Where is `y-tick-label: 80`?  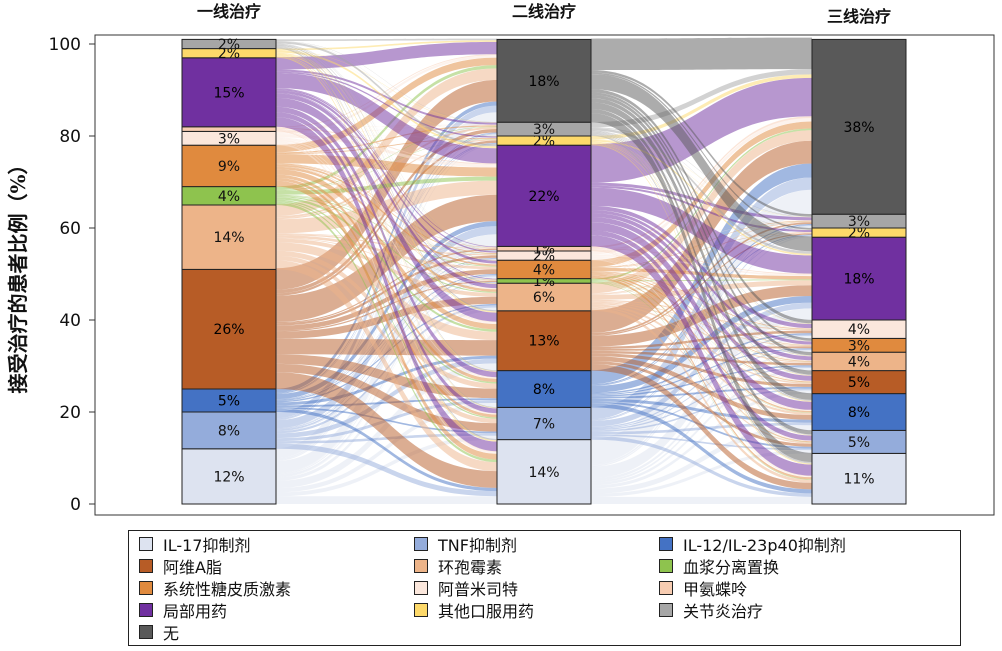 y-tick-label: 80 is located at coordinates (70, 137).